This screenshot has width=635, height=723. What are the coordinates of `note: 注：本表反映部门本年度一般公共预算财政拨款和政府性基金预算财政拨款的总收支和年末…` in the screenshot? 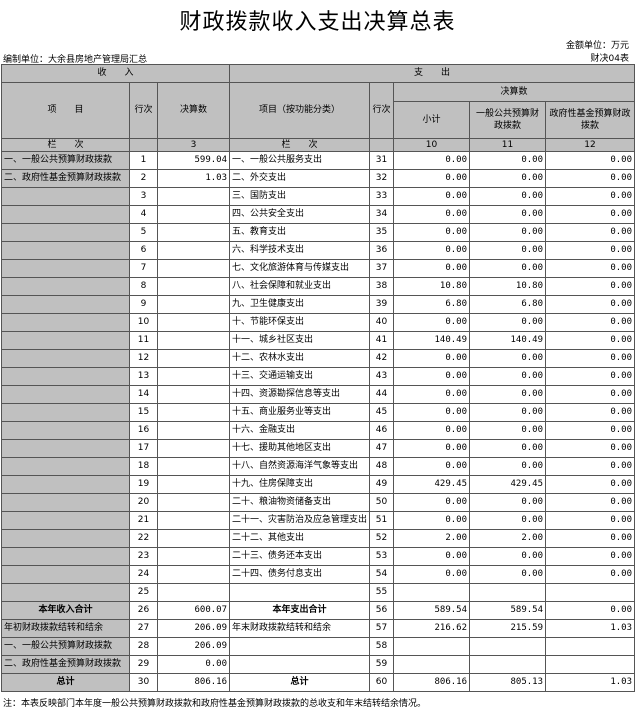 It's located at (215, 704).